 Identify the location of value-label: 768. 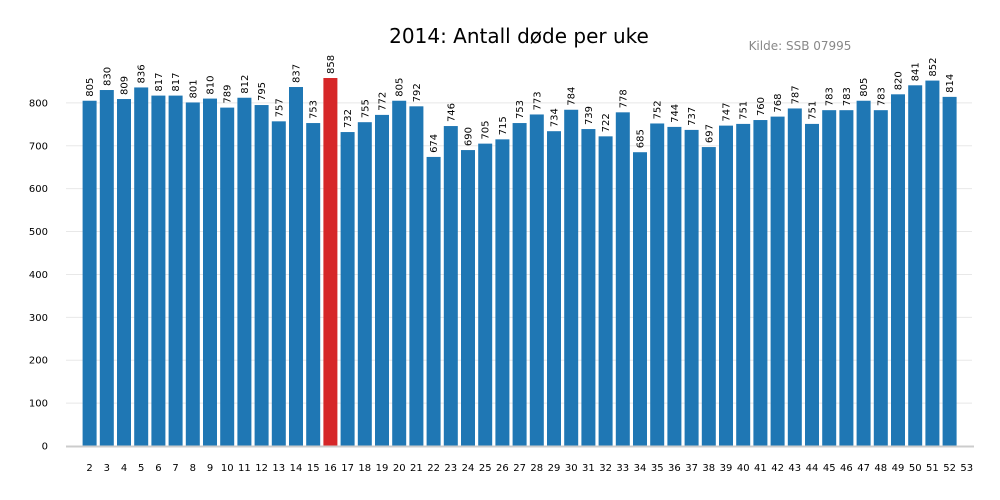
(778, 103).